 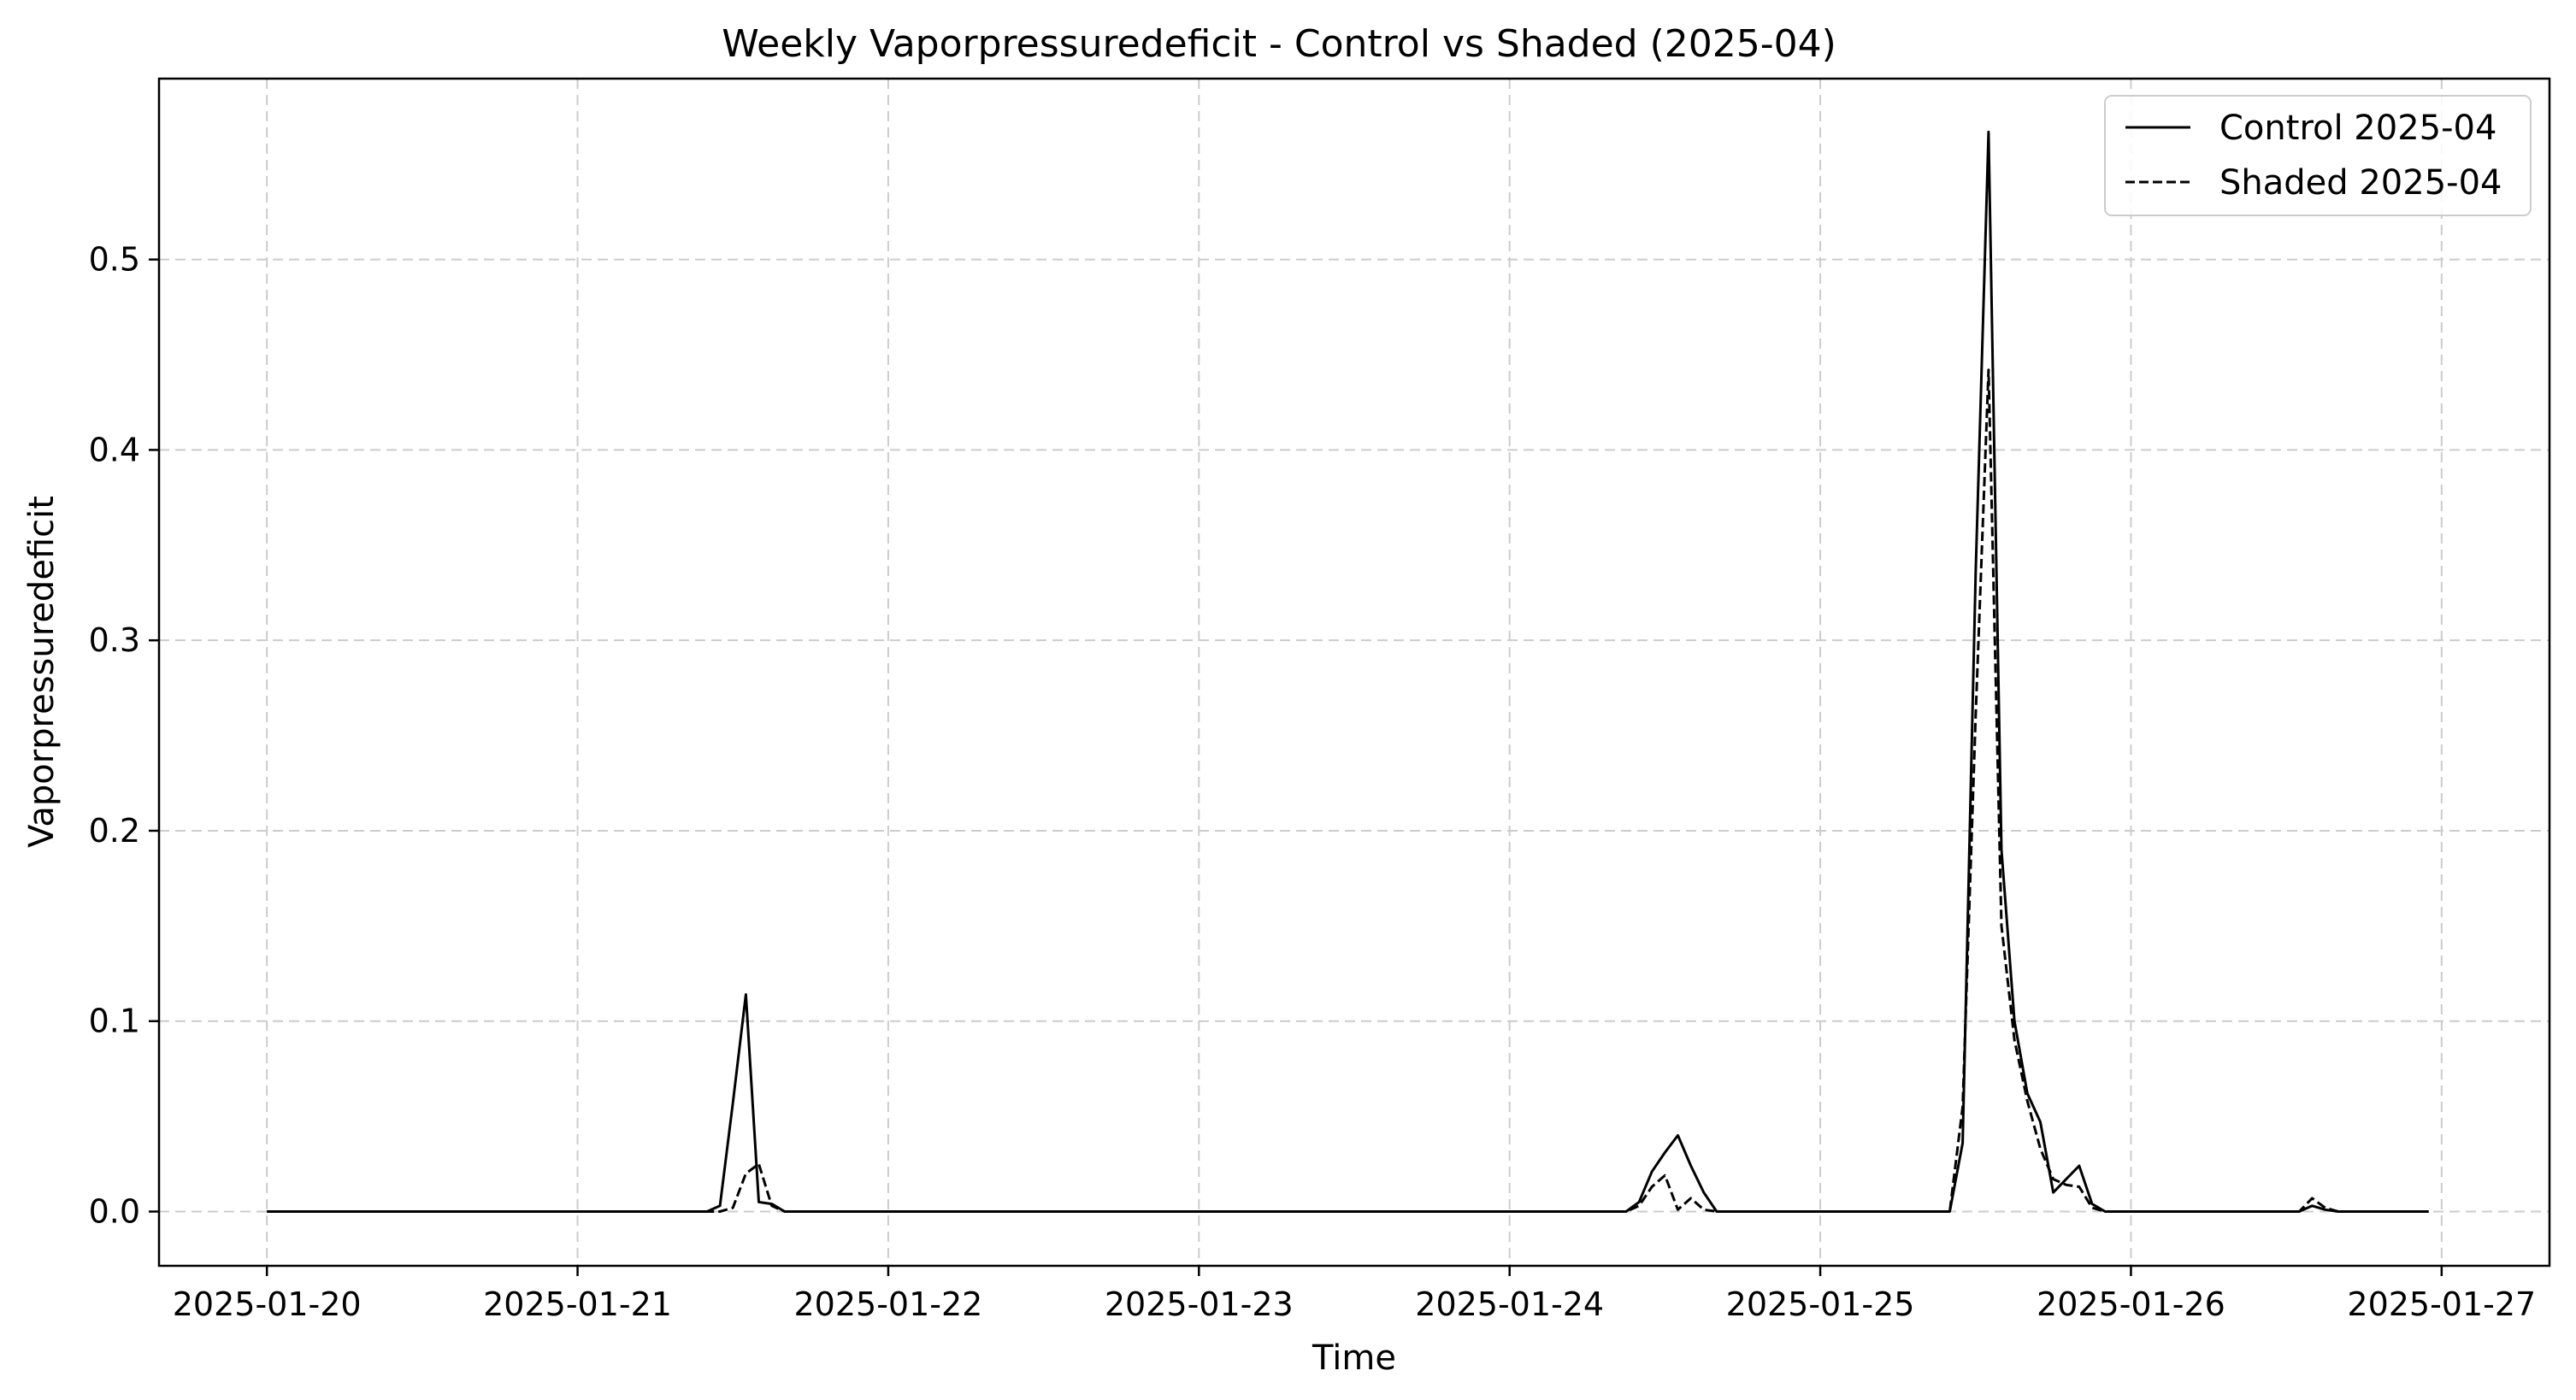 What do you see at coordinates (889, 1304) in the screenshot?
I see `x-tick-label: 2025-01-22` at bounding box center [889, 1304].